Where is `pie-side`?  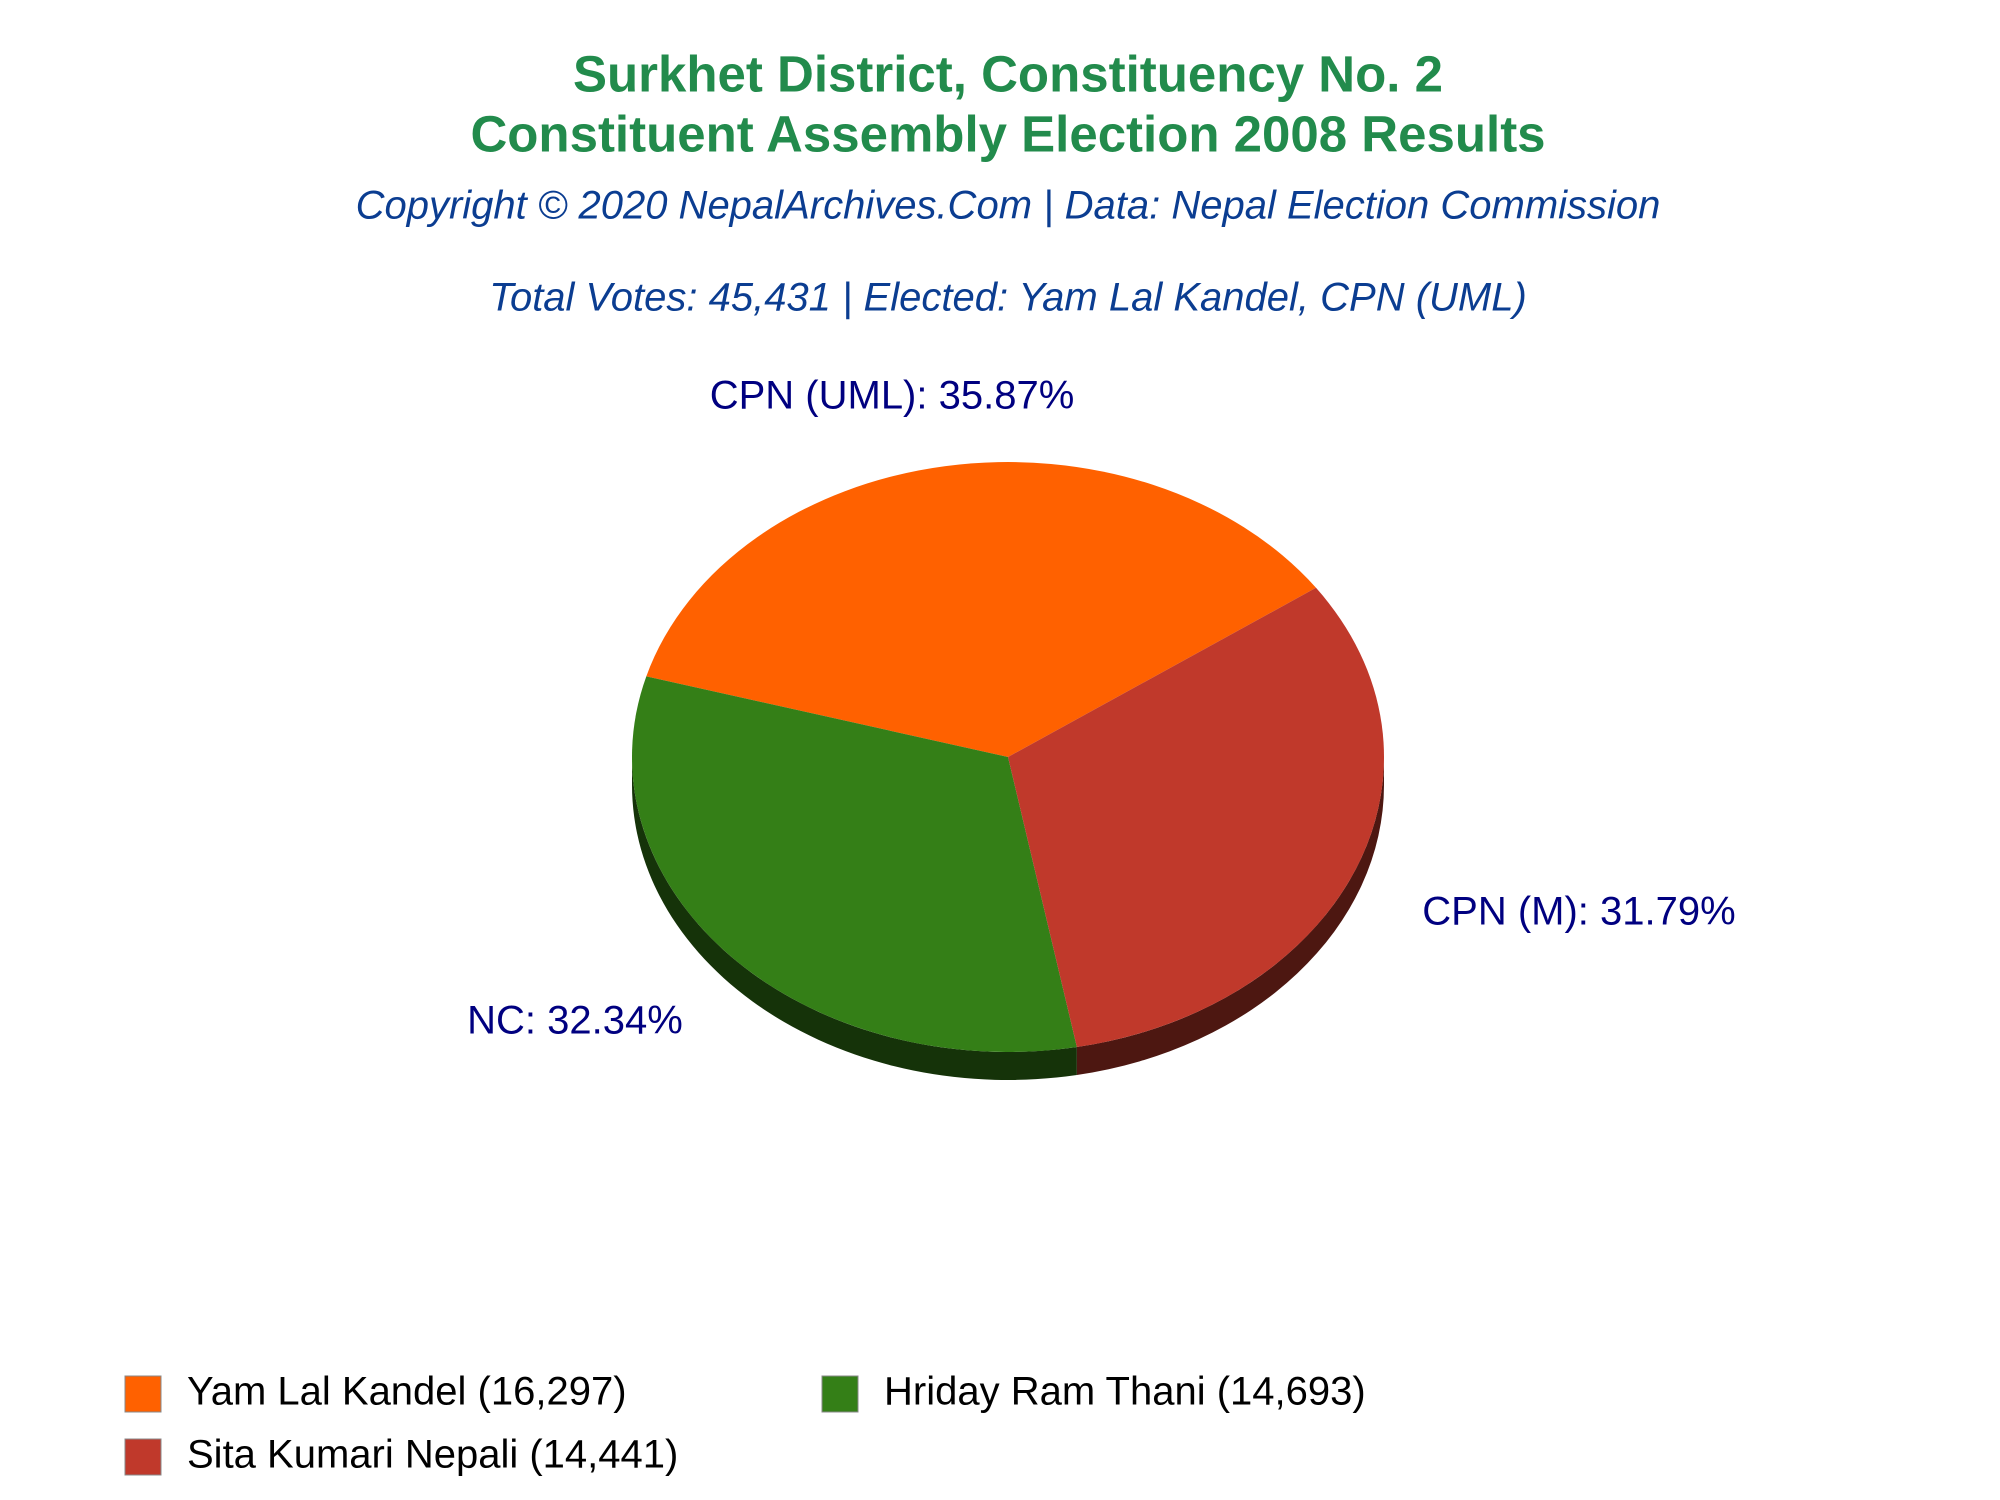 pie-side is located at coordinates (1230, 916).